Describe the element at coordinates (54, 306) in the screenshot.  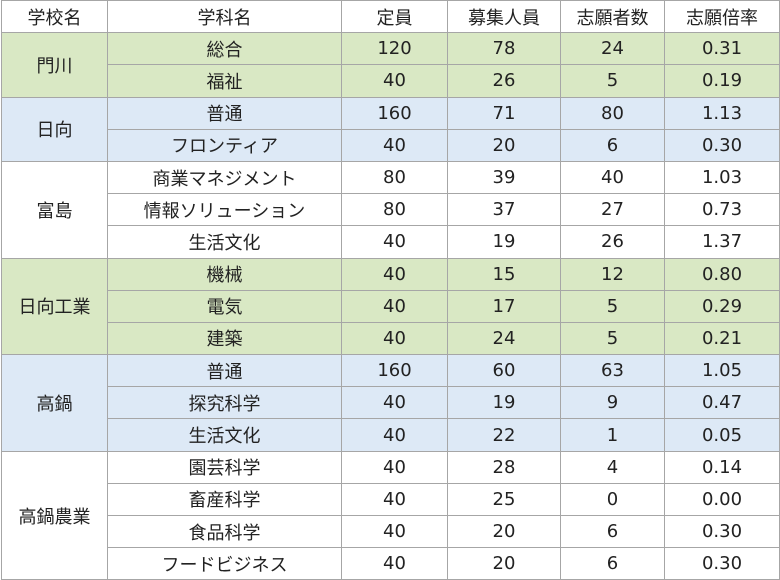
I see `school-name: 日向工業` at that location.